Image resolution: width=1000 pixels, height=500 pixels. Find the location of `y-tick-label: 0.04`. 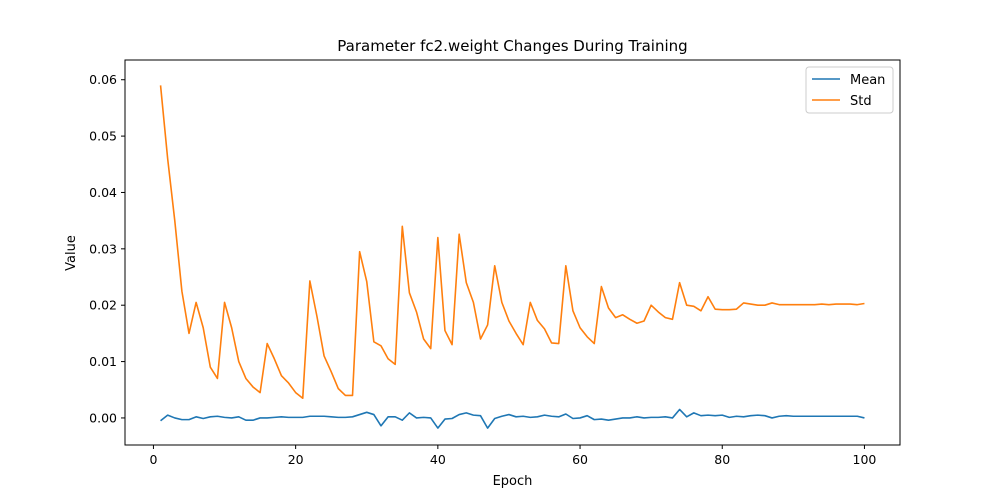

y-tick-label: 0.04 is located at coordinates (103, 192).